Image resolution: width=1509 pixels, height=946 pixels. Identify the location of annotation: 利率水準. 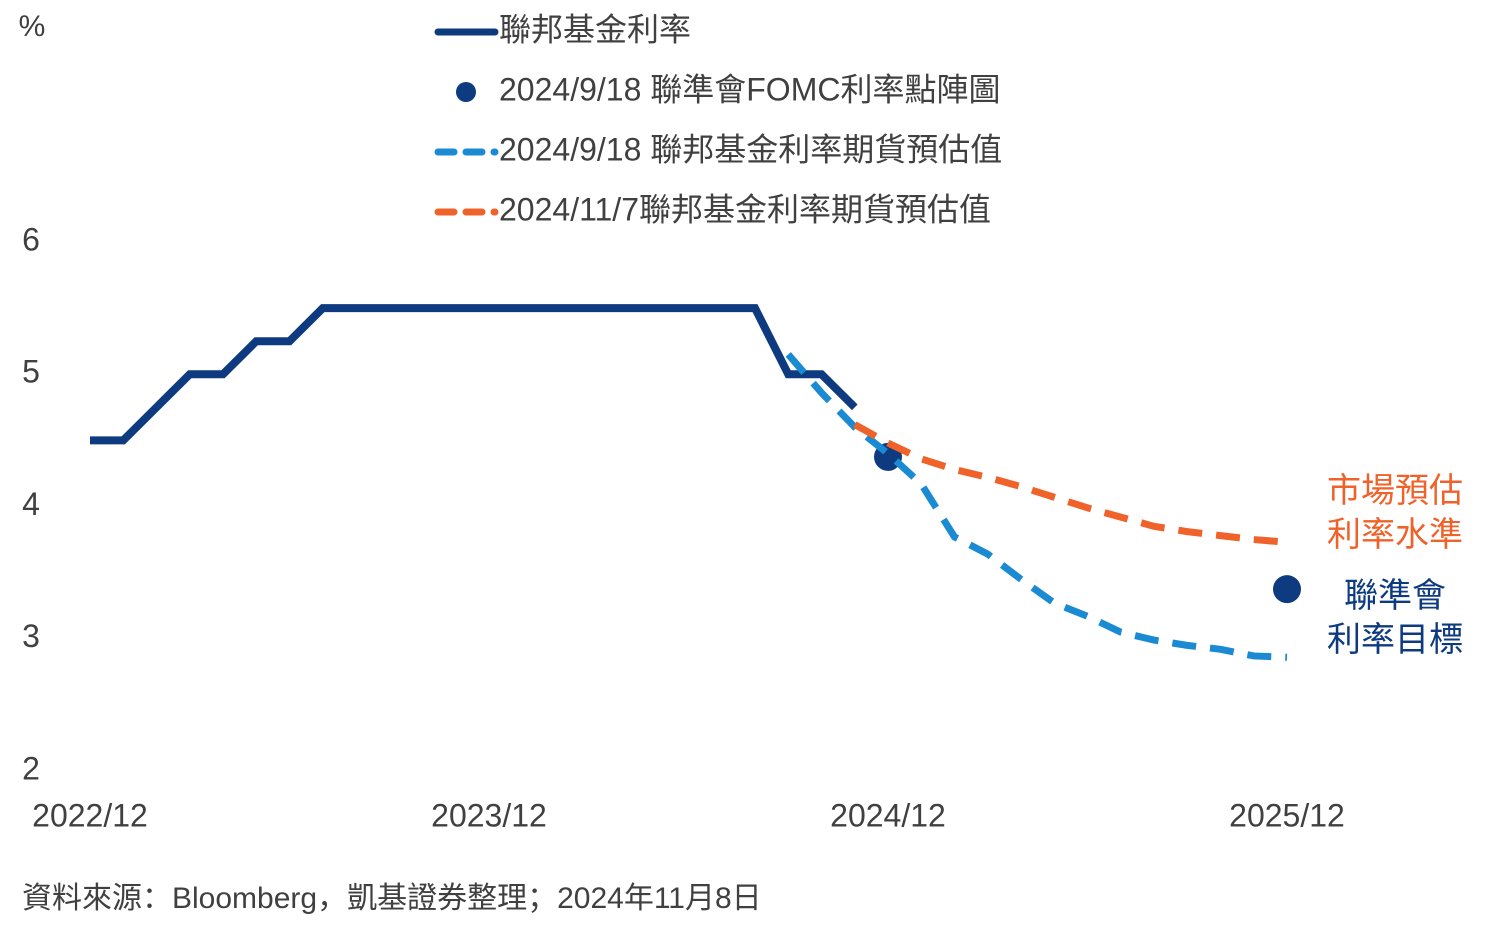
(1395, 535).